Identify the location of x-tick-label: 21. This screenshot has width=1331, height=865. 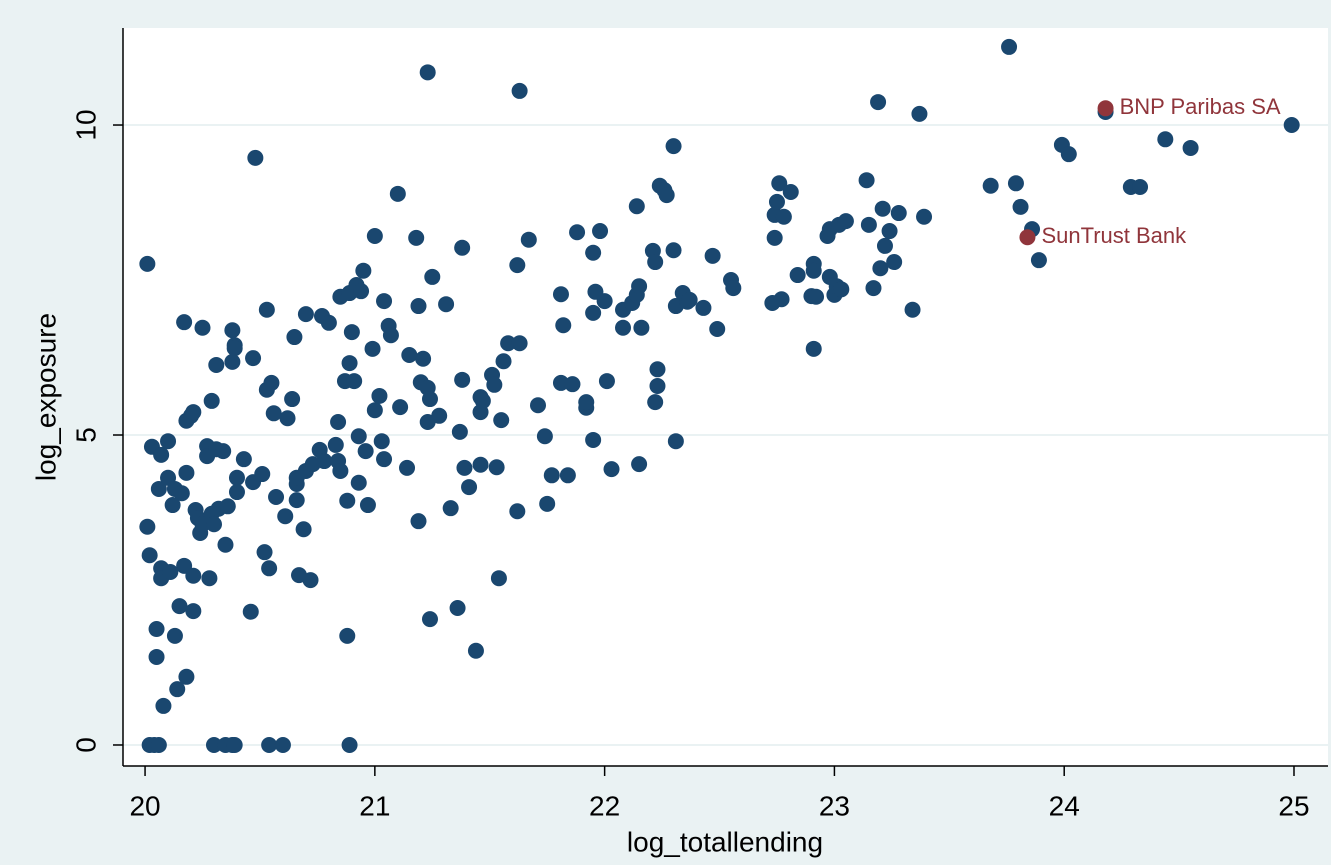
(374, 805).